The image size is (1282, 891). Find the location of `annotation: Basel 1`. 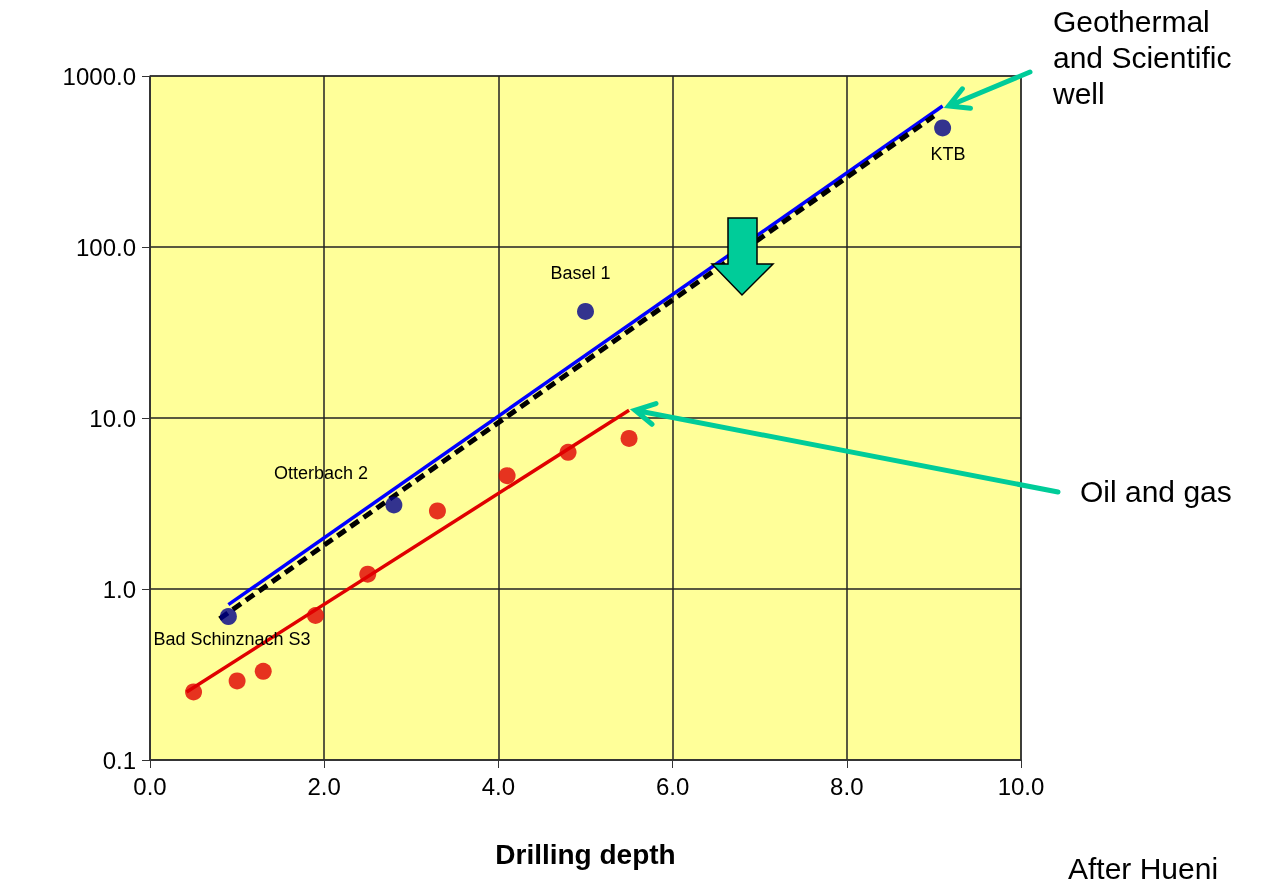

annotation: Basel 1 is located at coordinates (580, 274).